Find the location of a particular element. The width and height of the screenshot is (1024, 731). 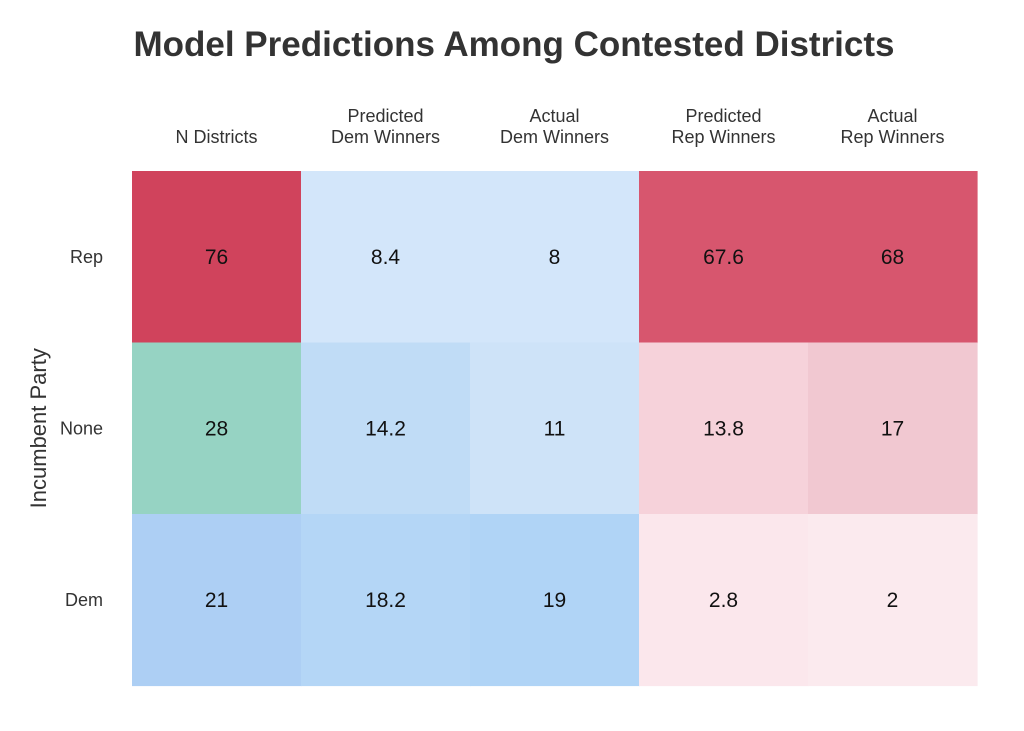

cell-value-label: 19 is located at coordinates (554, 600).